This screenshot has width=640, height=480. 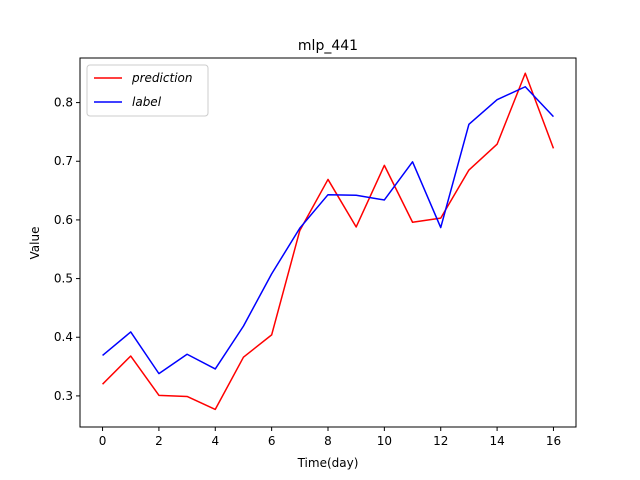 I want to click on x-tick-label: 0, so click(x=103, y=441).